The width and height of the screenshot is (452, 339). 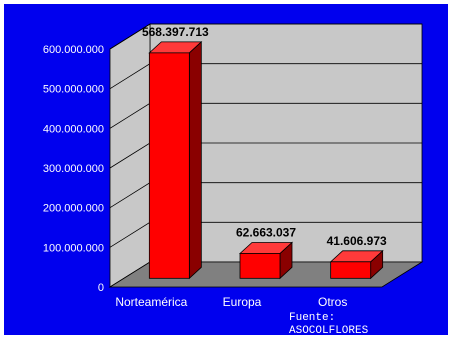 I want to click on data-label: 568.397.713, so click(x=175, y=32).